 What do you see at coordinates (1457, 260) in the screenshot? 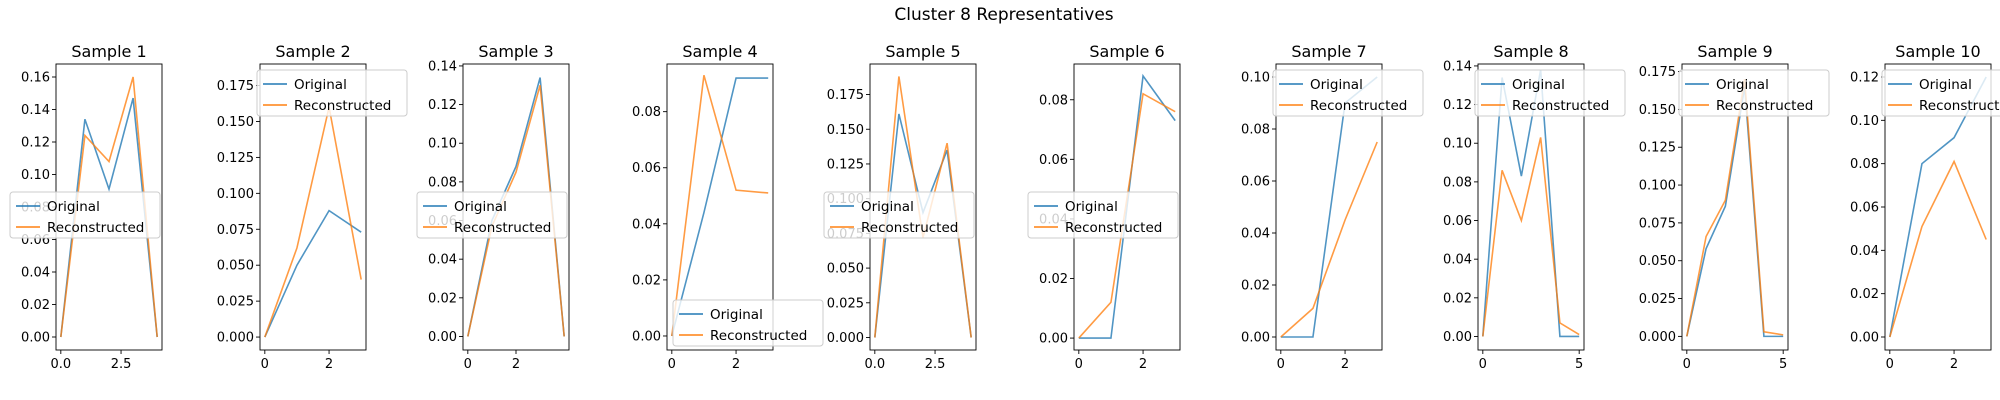
I see `y-tick-label: 0.04` at bounding box center [1457, 260].